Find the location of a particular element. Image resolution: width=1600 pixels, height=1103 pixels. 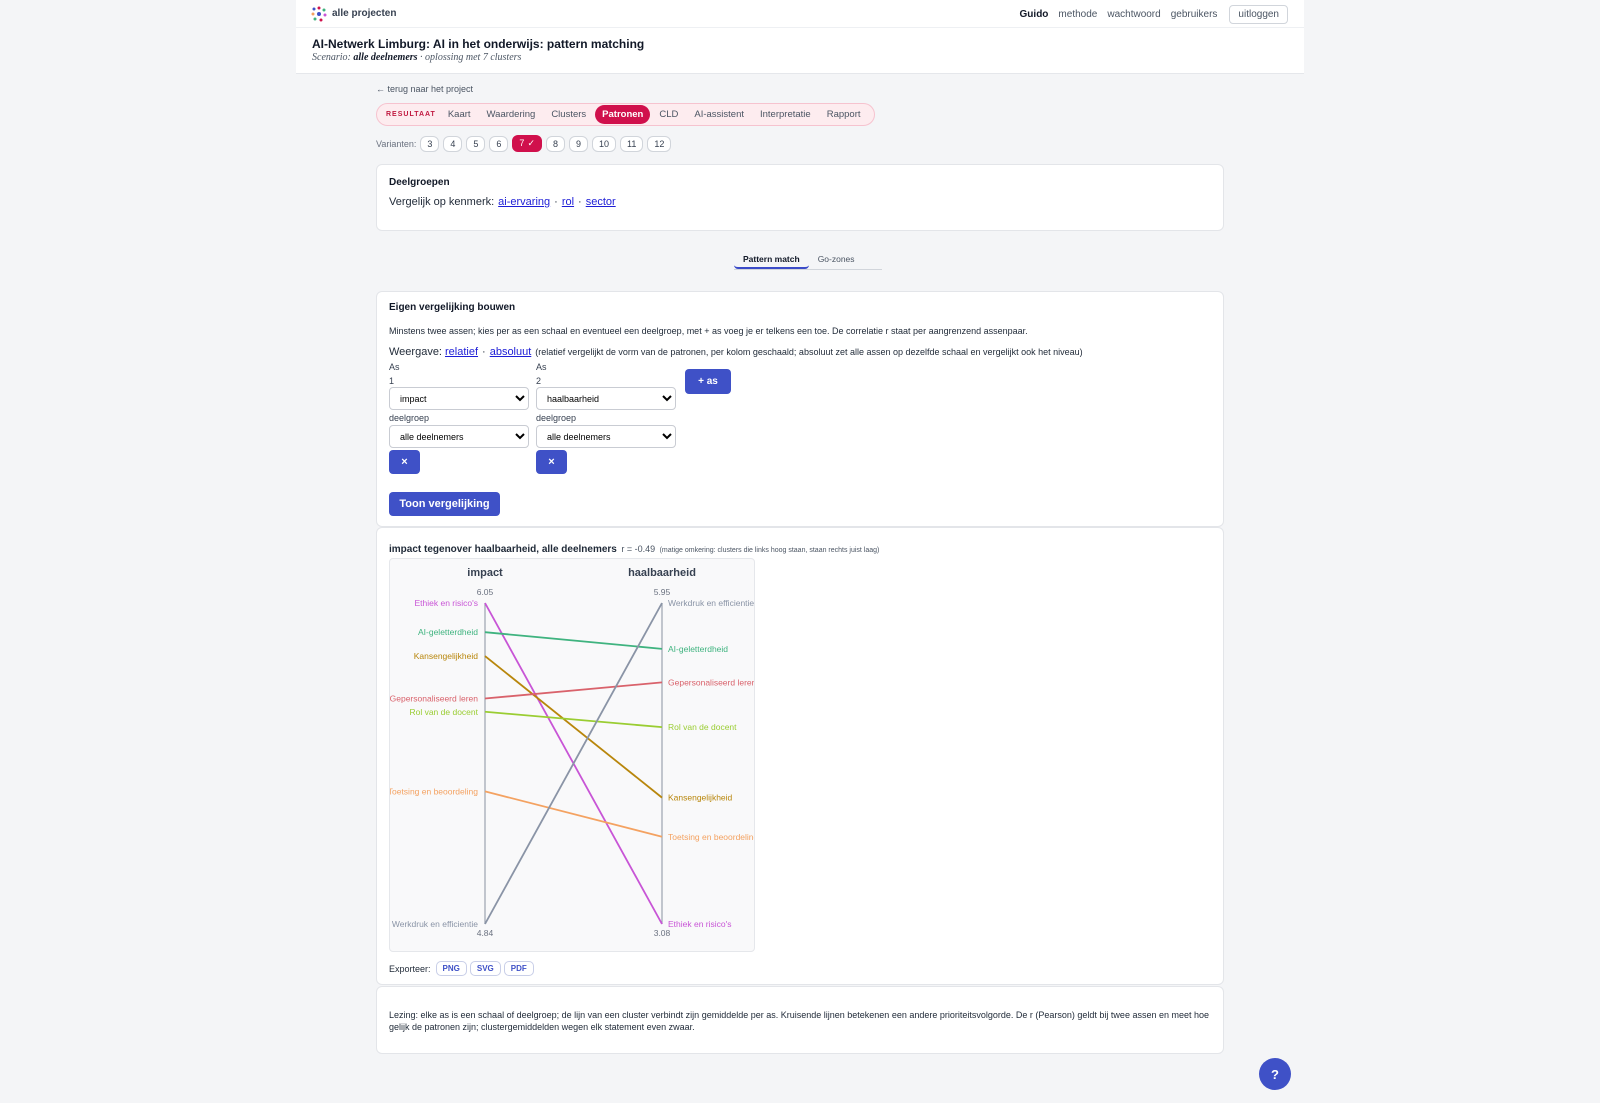

add-axis-button: + as is located at coordinates (708, 381).